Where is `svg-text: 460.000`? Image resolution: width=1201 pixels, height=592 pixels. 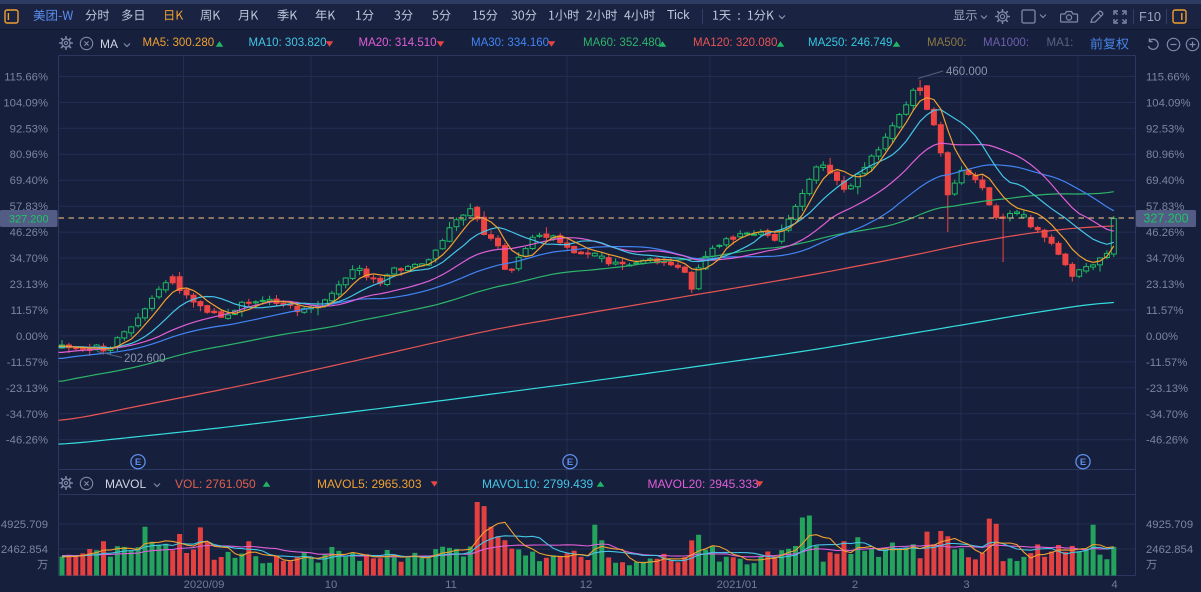 svg-text: 460.000 is located at coordinates (967, 72).